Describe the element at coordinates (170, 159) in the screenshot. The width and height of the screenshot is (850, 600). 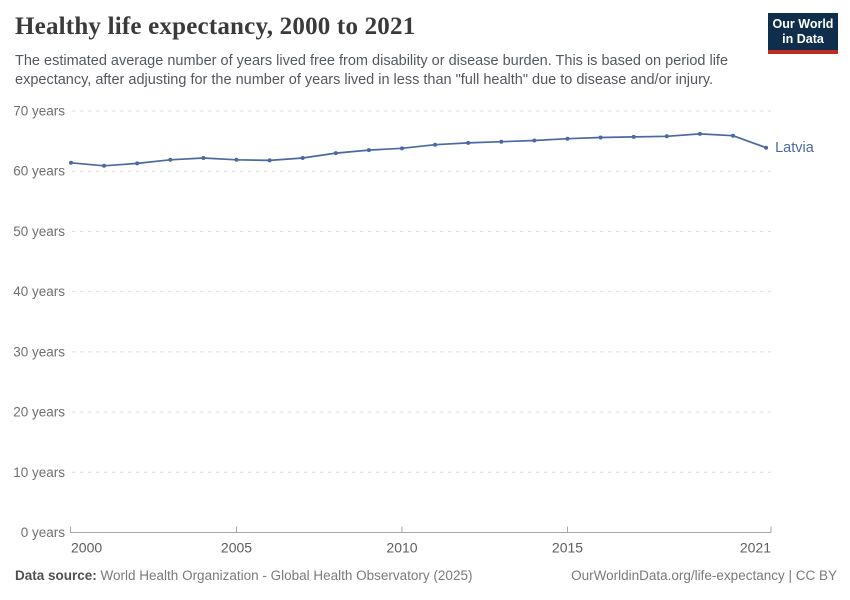
I see `data-point-2003` at that location.